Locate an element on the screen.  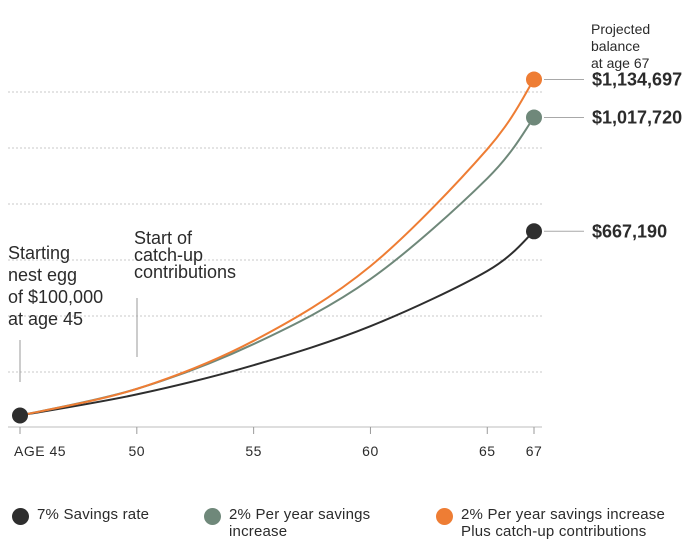
catchup-note-text: contributions is located at coordinates (185, 272).